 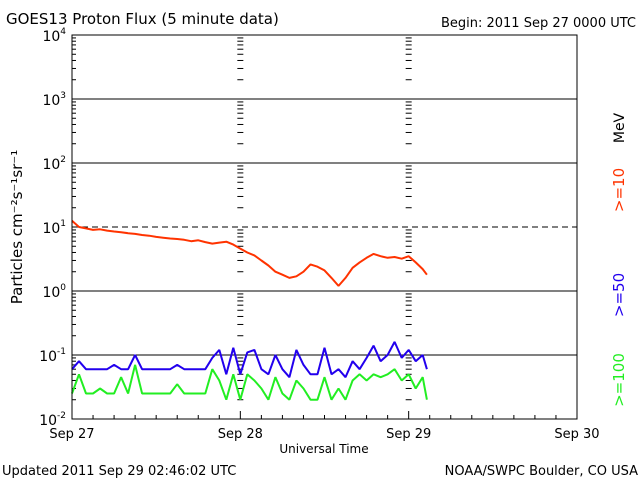 I want to click on y-tick-label: 10², so click(x=54, y=164).